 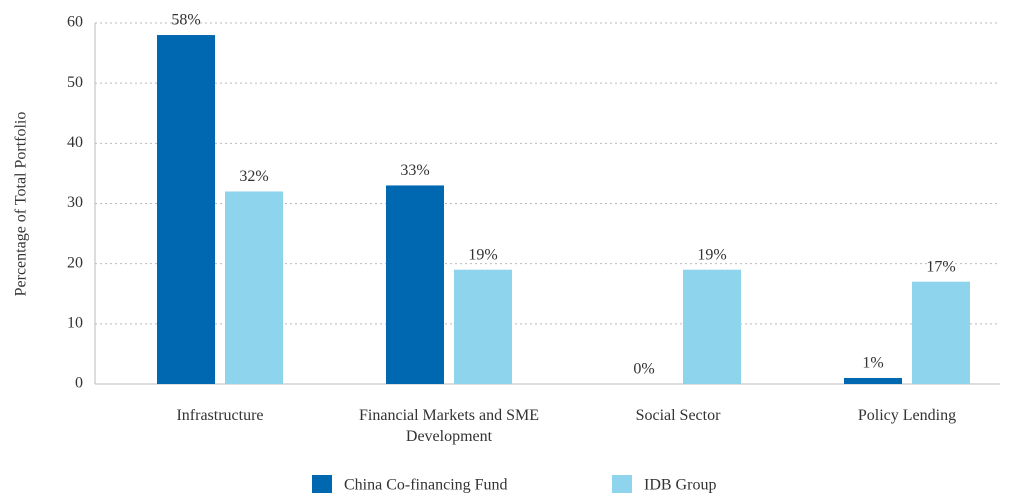 What do you see at coordinates (21, 204) in the screenshot?
I see `y-axis-label: Percentage of Total Portfolio` at bounding box center [21, 204].